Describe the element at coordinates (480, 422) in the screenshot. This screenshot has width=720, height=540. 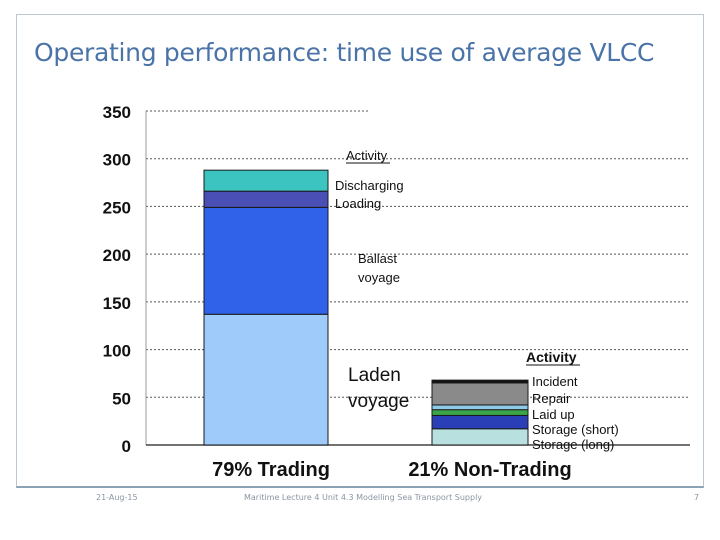
I see `bar-segment-storage-short-` at that location.